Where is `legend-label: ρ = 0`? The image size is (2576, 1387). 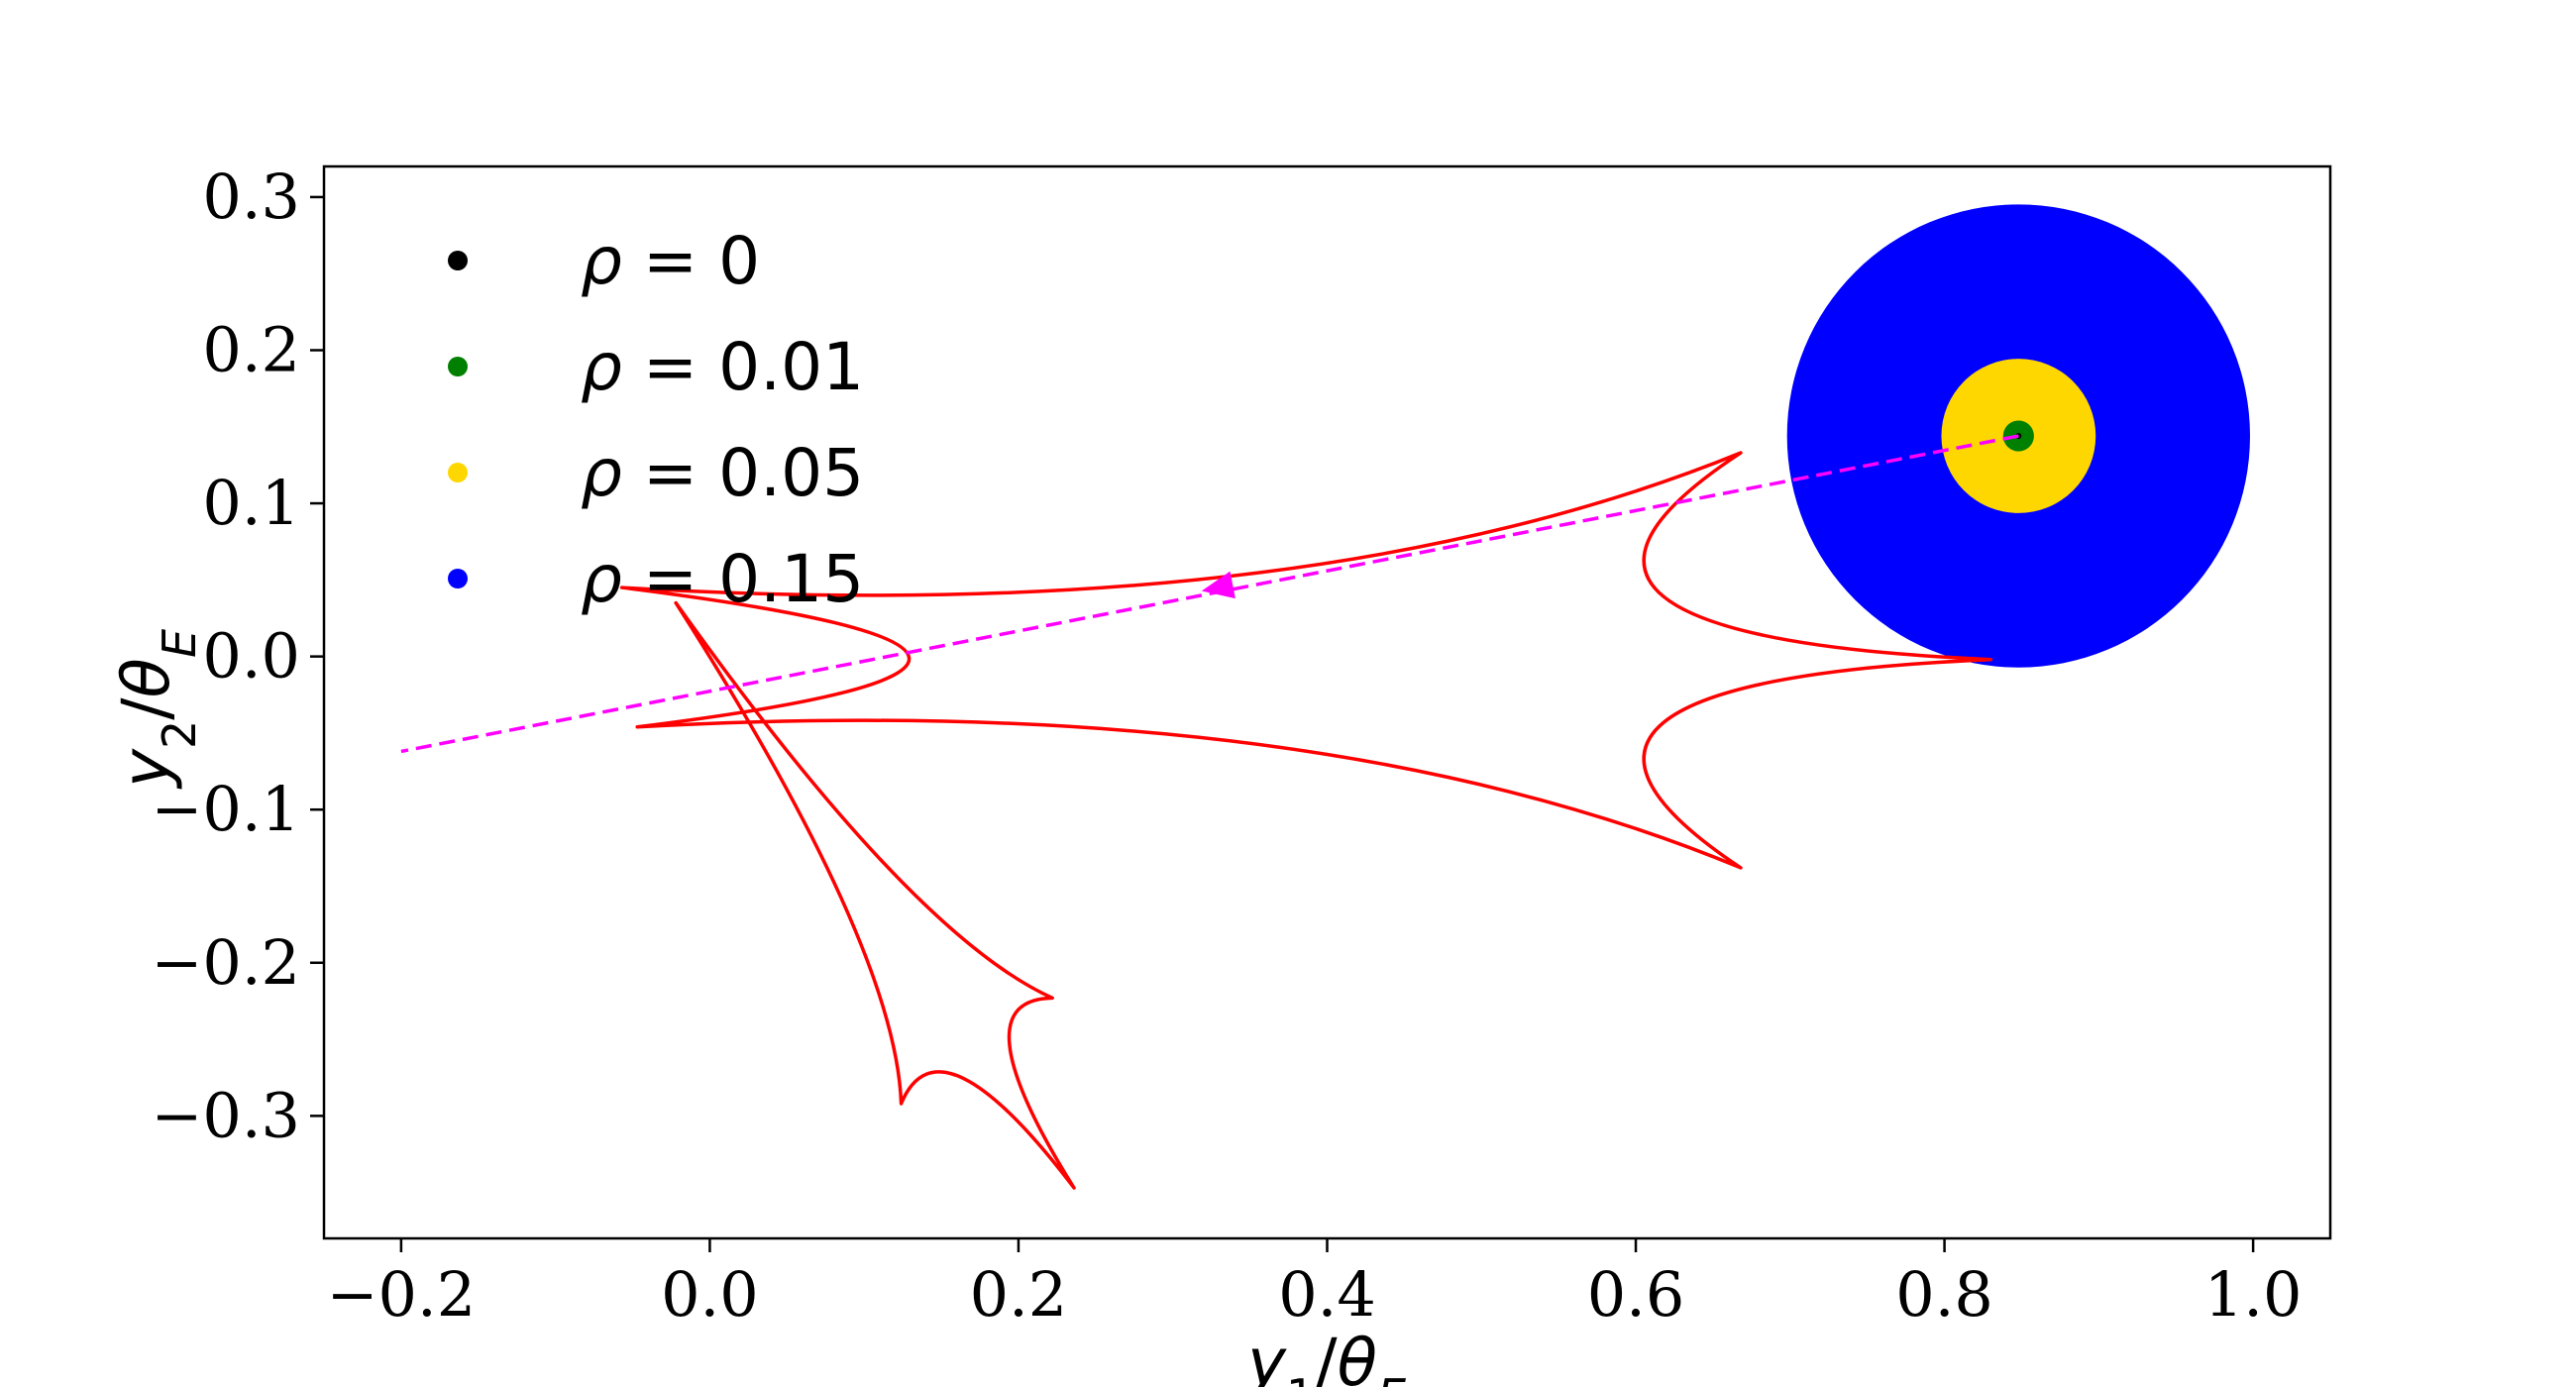
legend-label: ρ = 0 is located at coordinates (670, 261).